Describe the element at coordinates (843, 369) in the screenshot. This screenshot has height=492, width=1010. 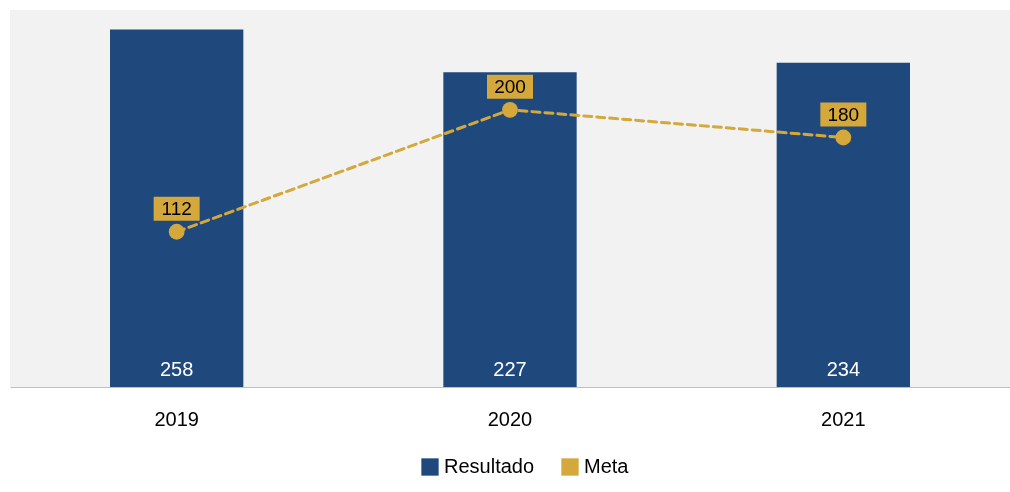
I see `data-label: 234` at that location.